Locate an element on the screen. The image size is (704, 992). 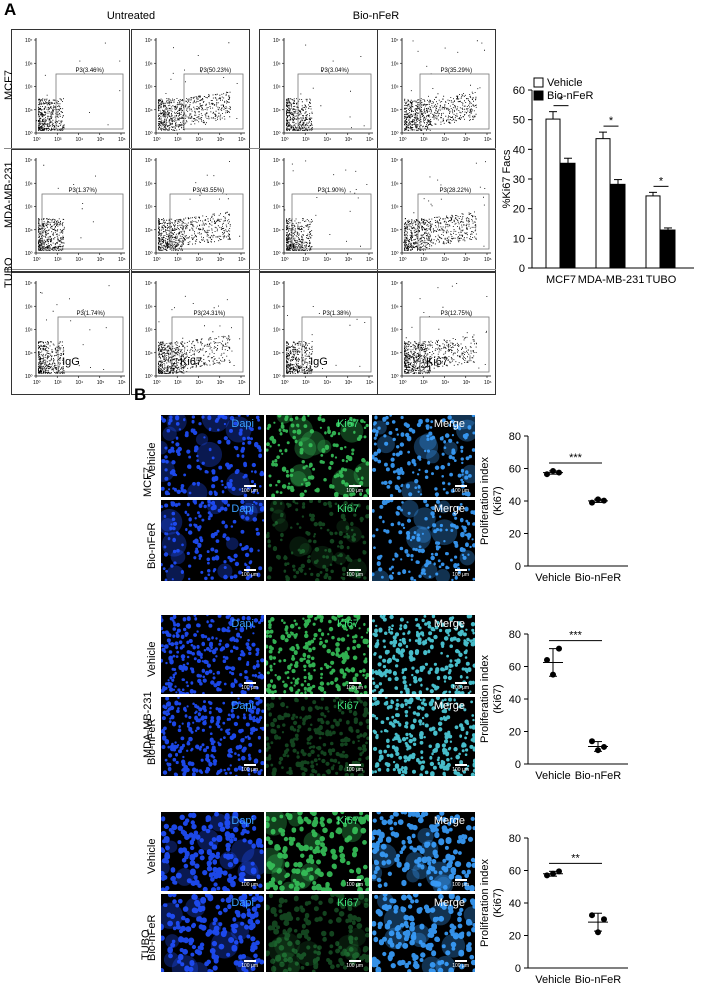
scatter-y-axis-label: Proliferation index(Ki67) is located at coordinates (491, 698).